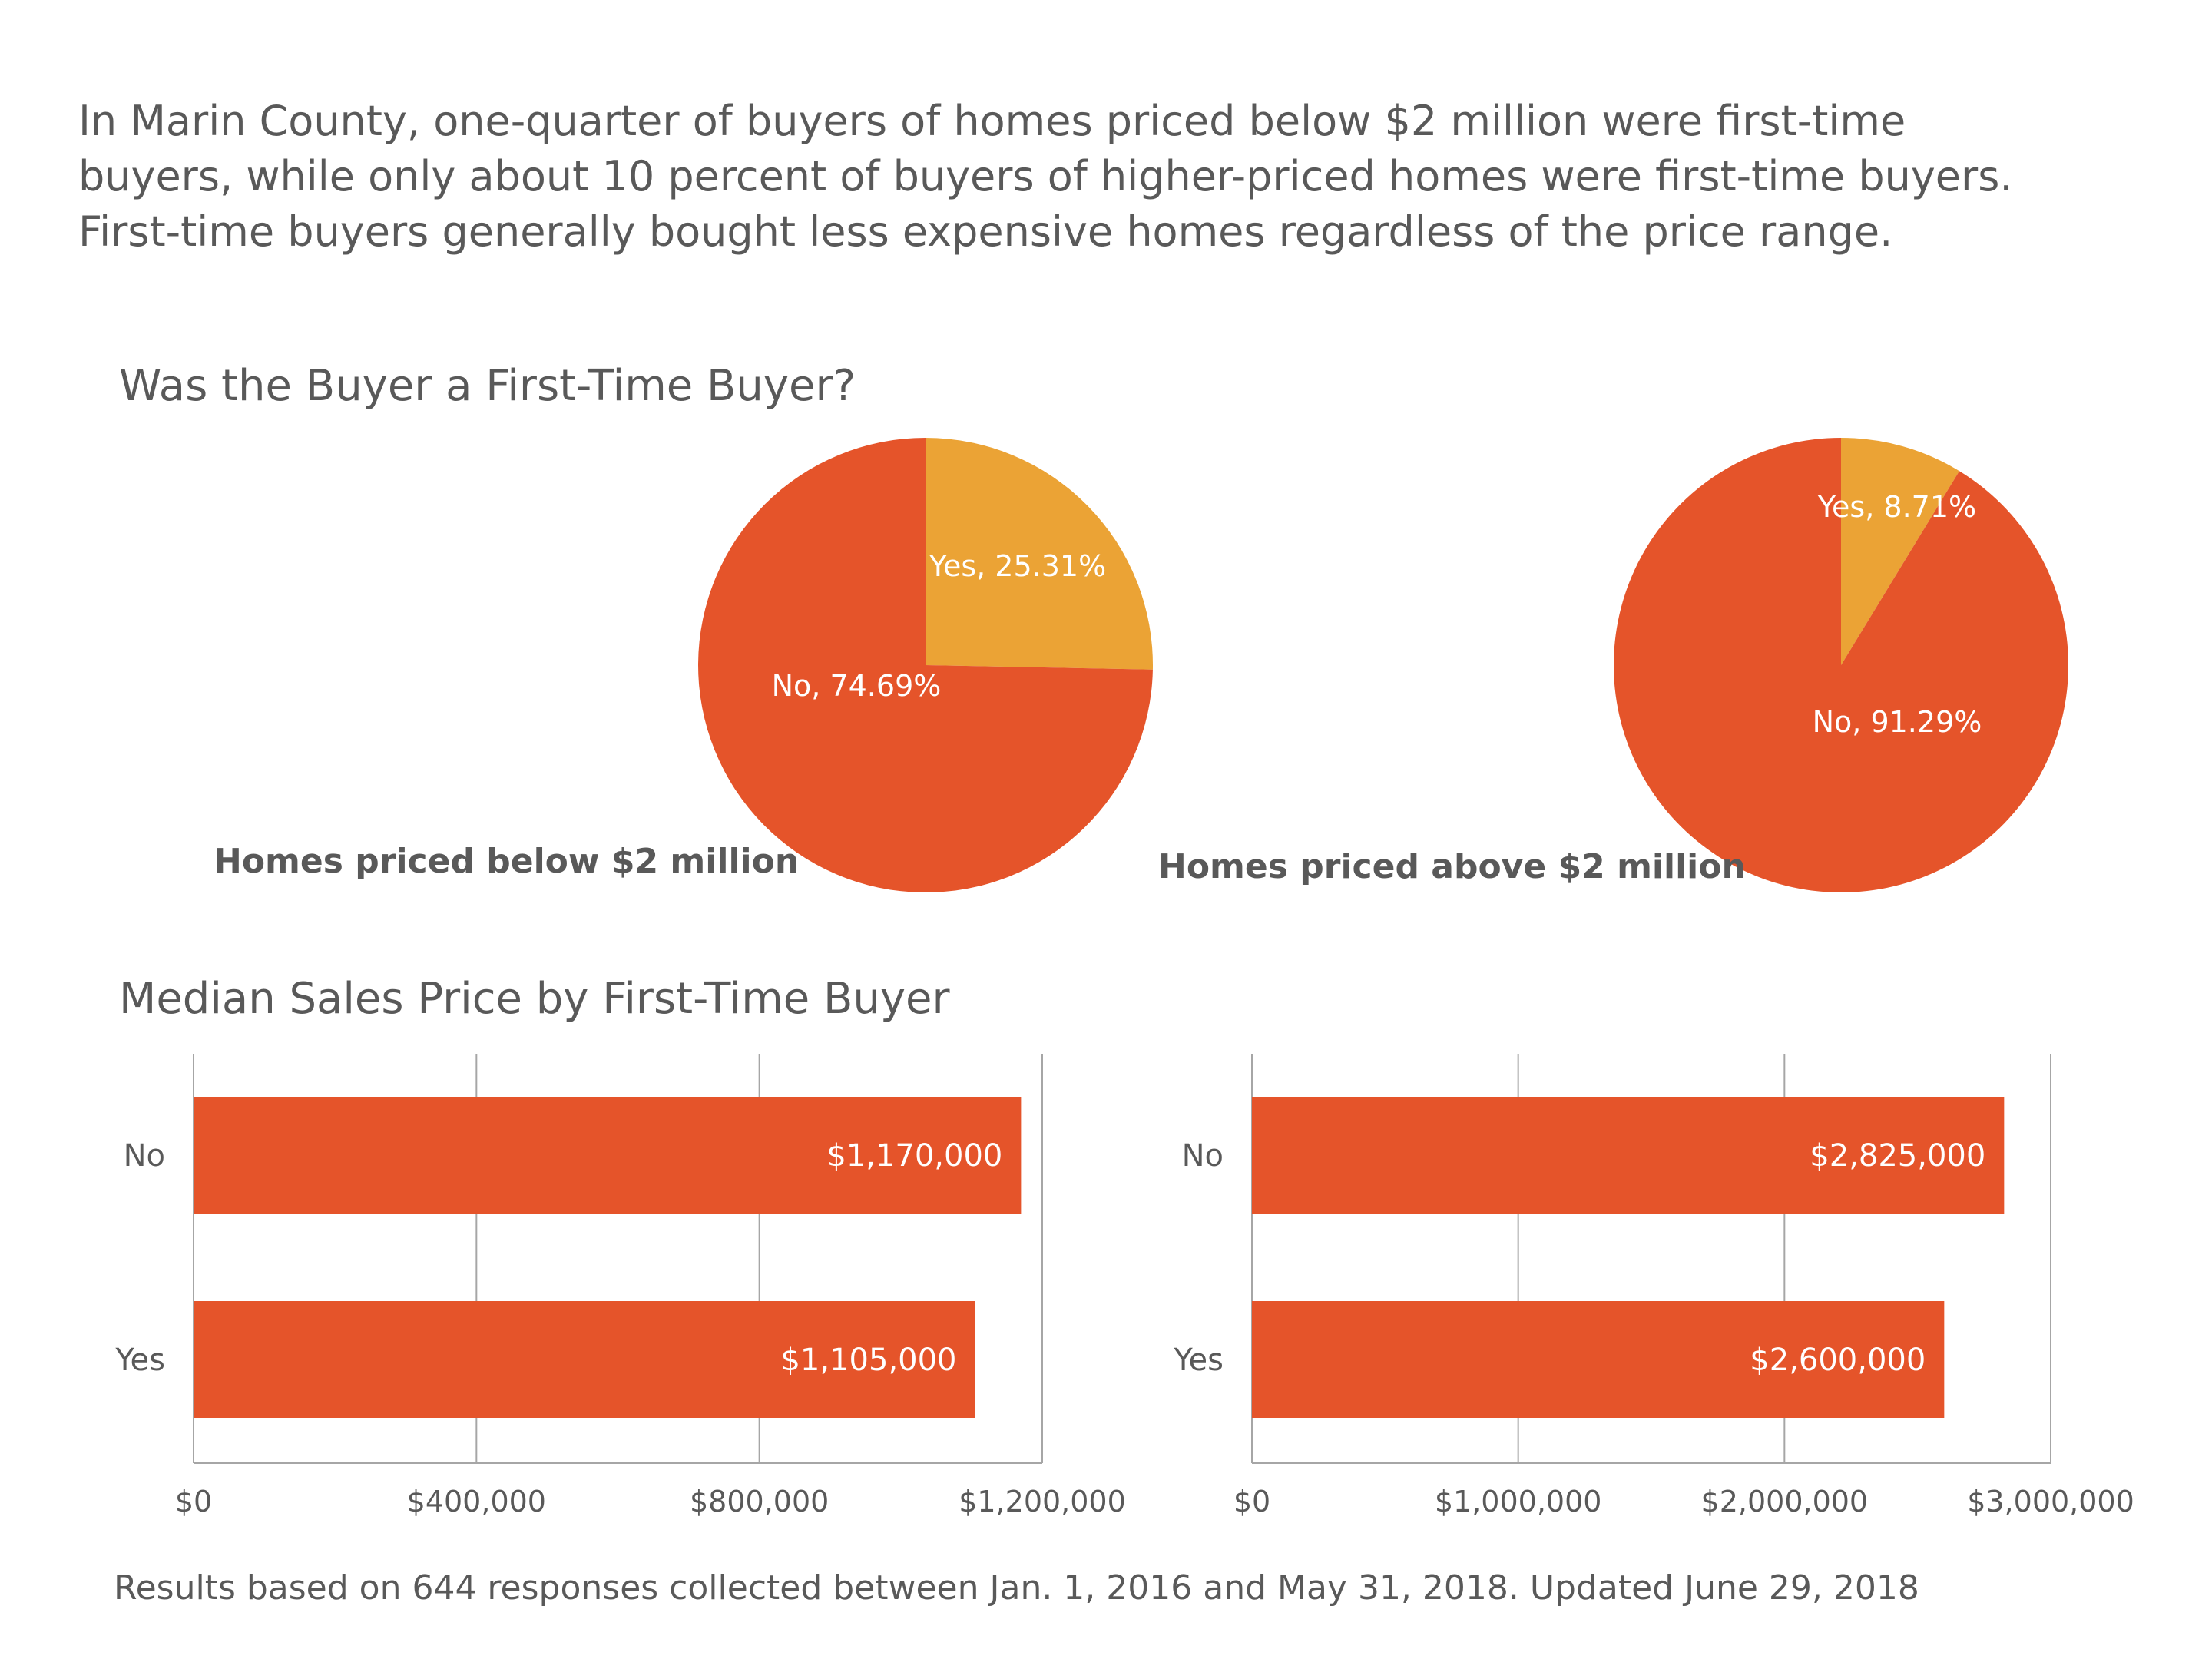  Describe the element at coordinates (1785, 1502) in the screenshot. I see `x-tick-label: $2,000,000` at that location.